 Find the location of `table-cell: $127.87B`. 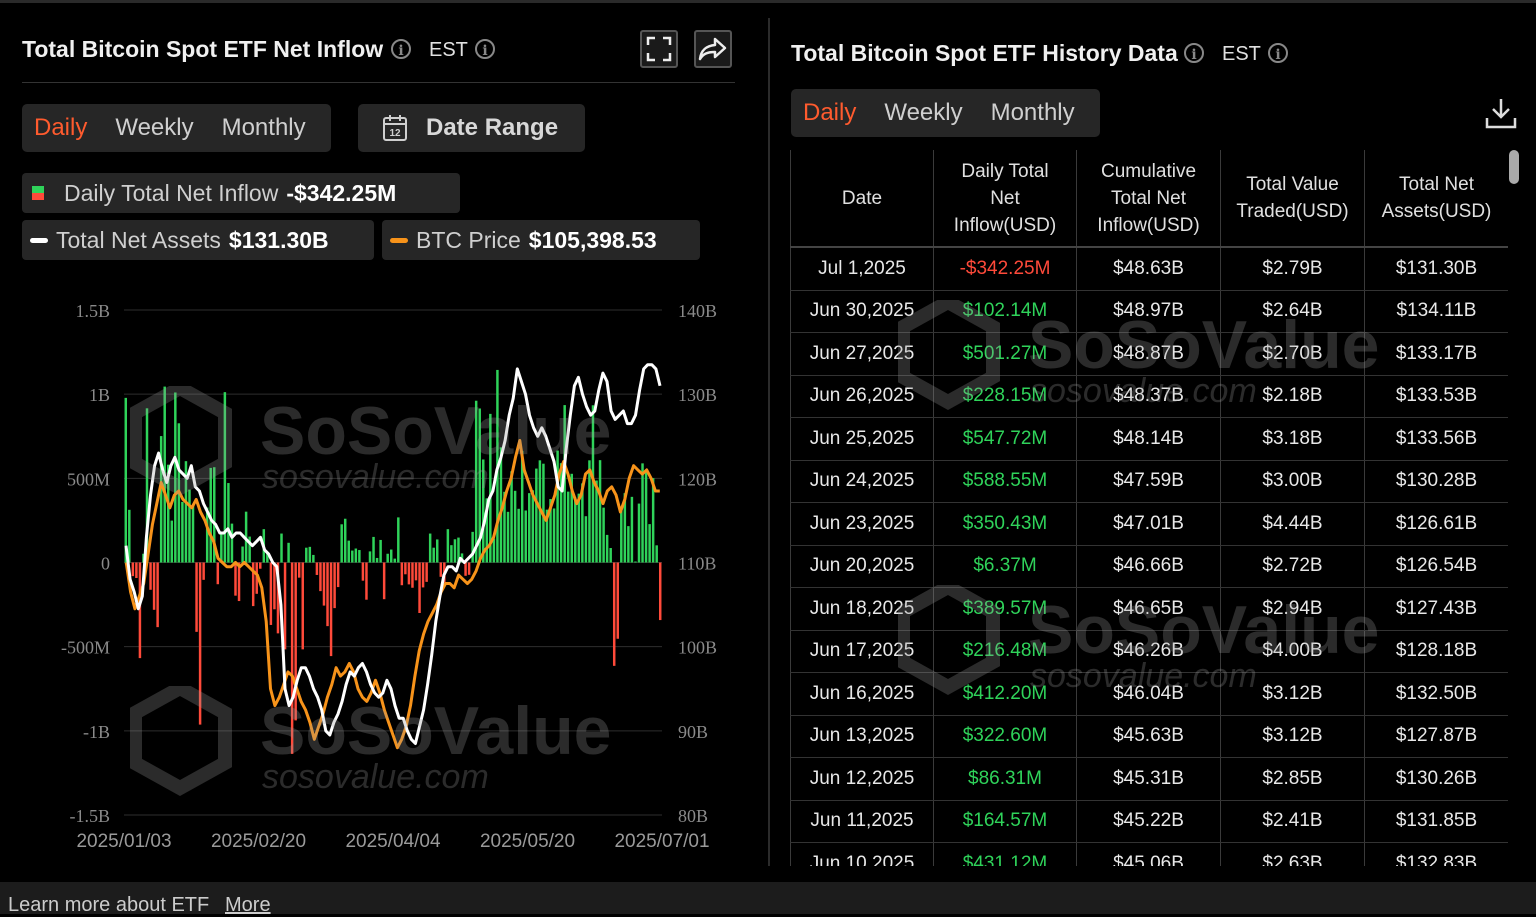

table-cell: $127.87B is located at coordinates (1436, 736).